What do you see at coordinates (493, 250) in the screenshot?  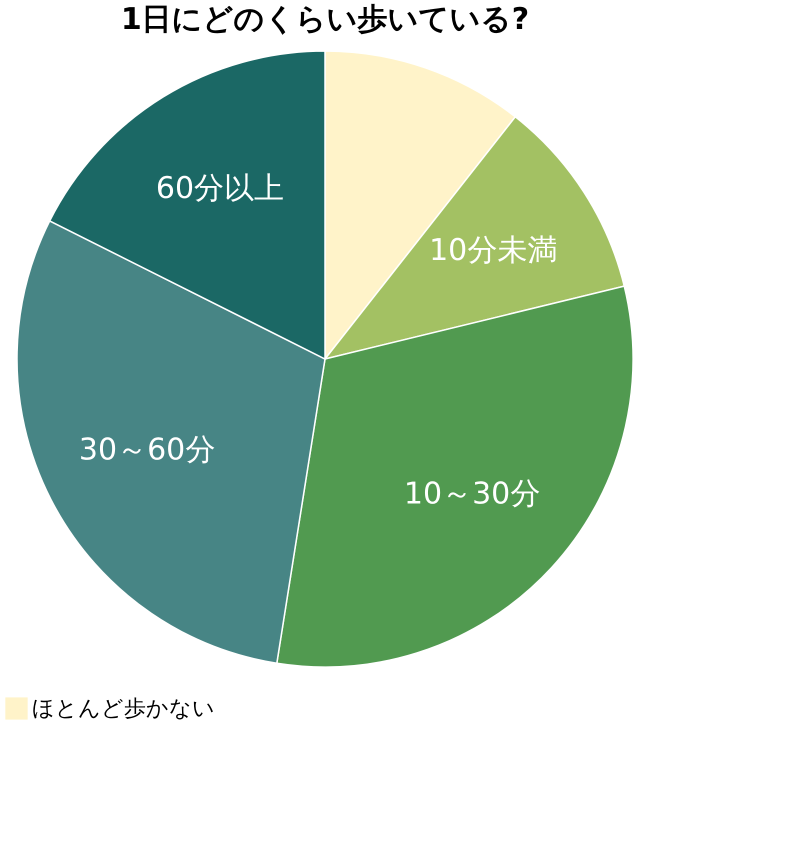 I see `slice-label: 10分未満` at bounding box center [493, 250].